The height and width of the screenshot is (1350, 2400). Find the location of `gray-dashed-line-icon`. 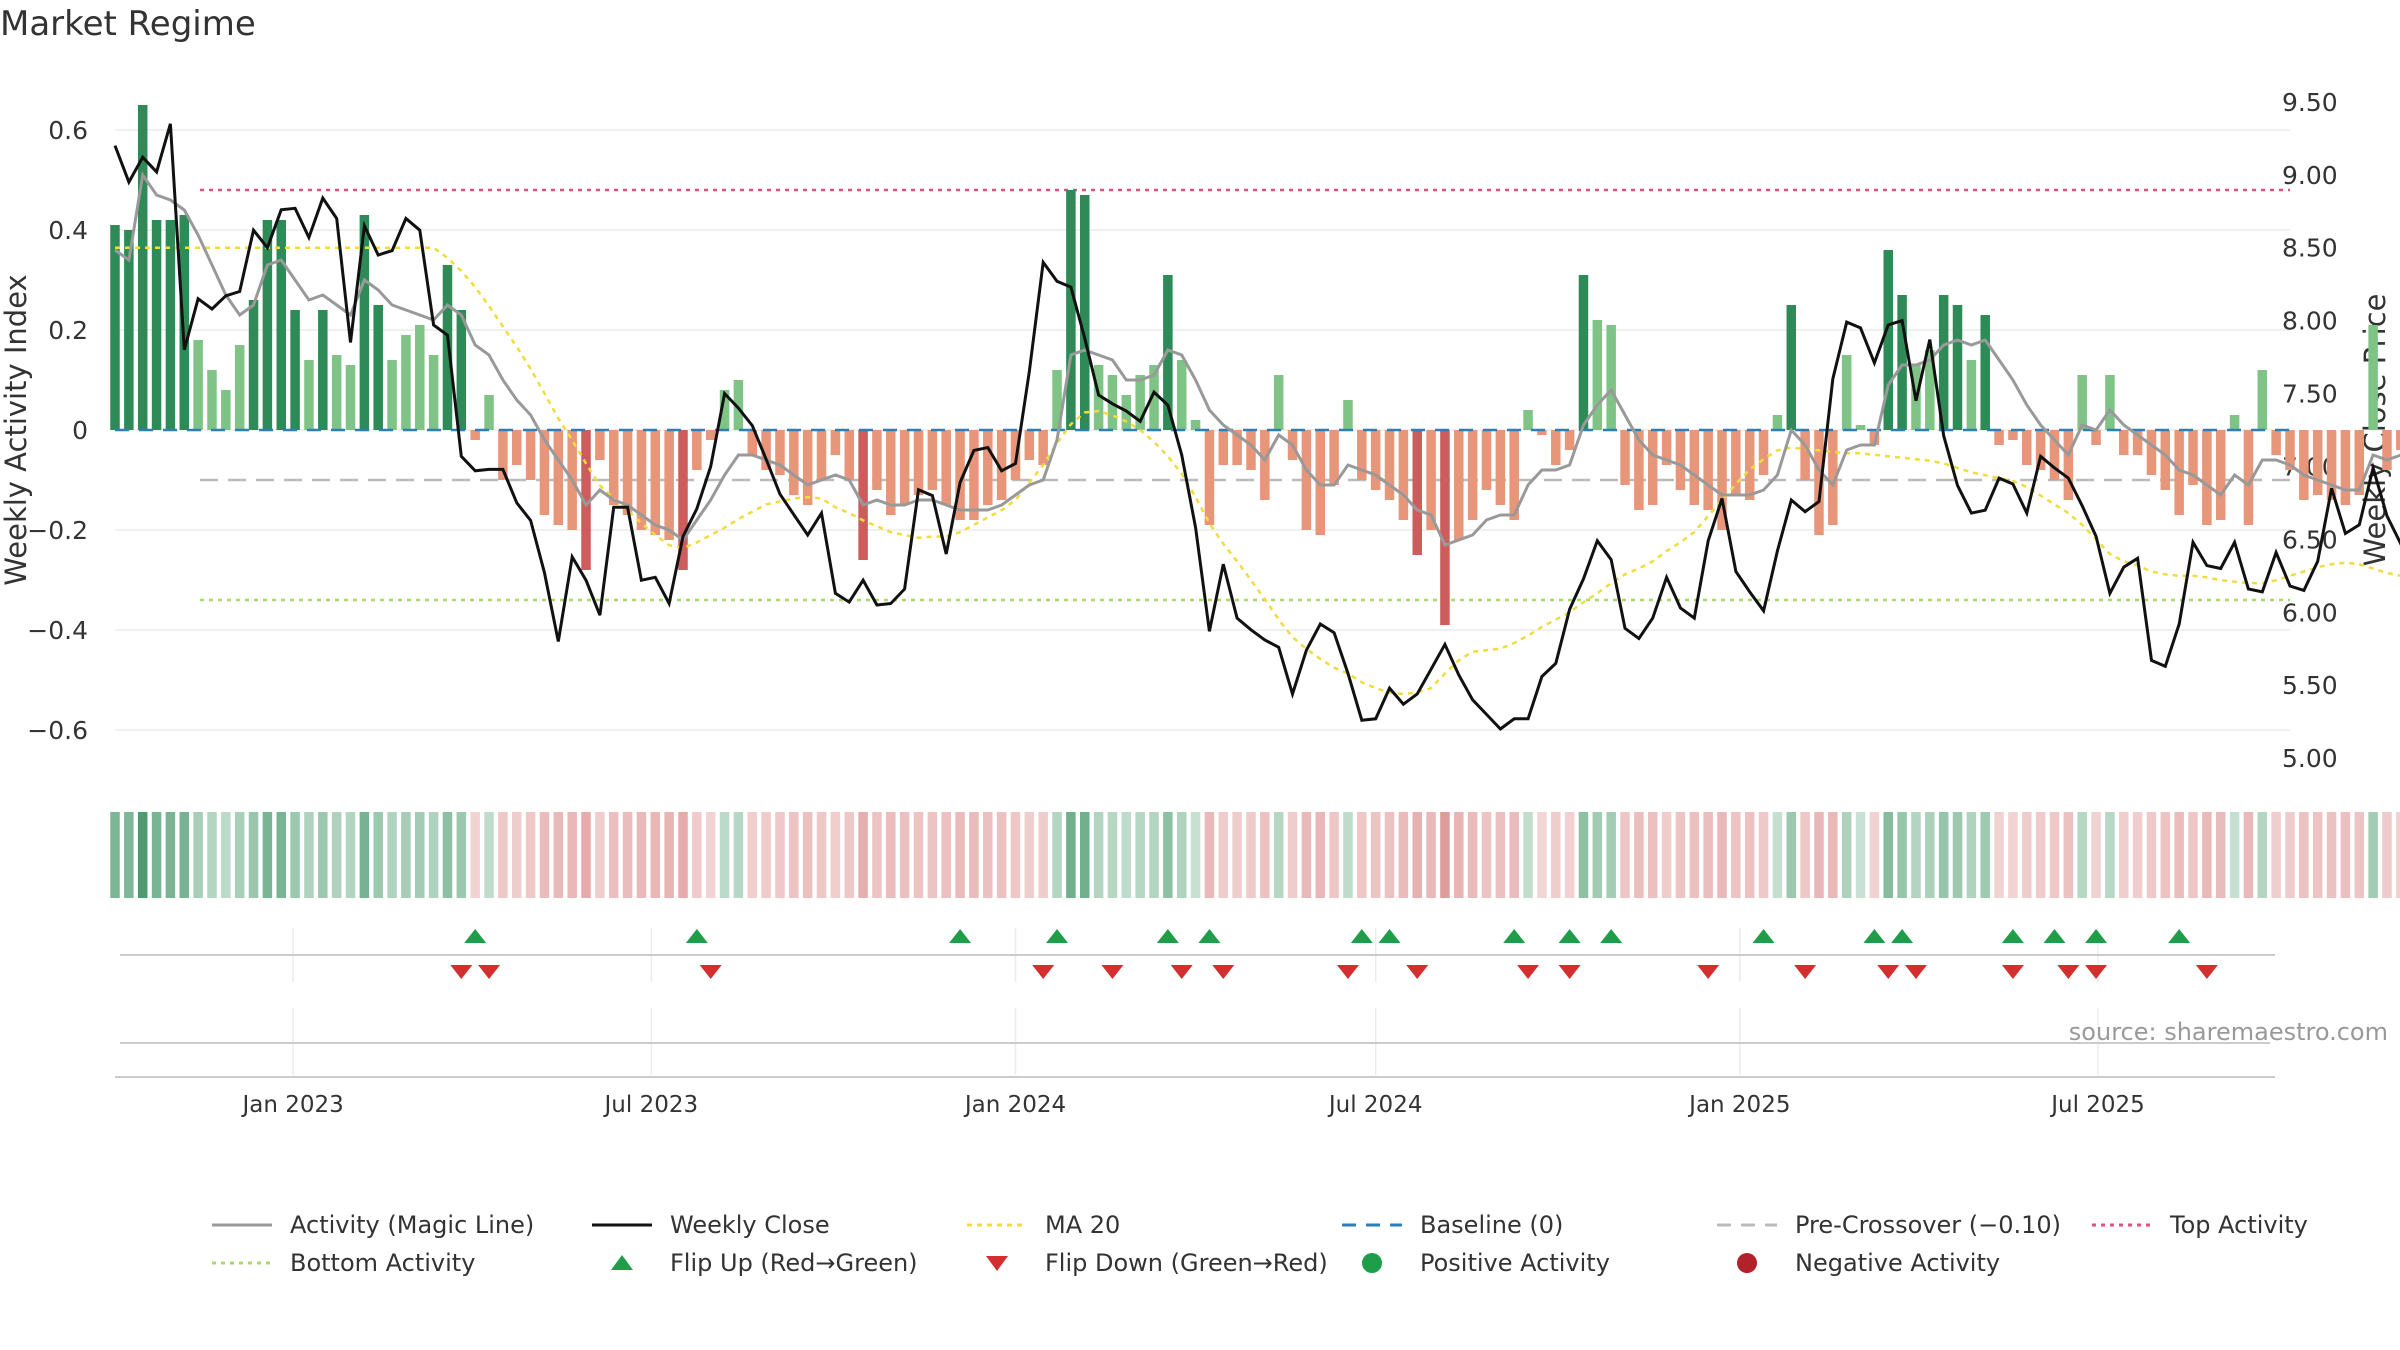

gray-dashed-line-icon is located at coordinates (1747, 1225).